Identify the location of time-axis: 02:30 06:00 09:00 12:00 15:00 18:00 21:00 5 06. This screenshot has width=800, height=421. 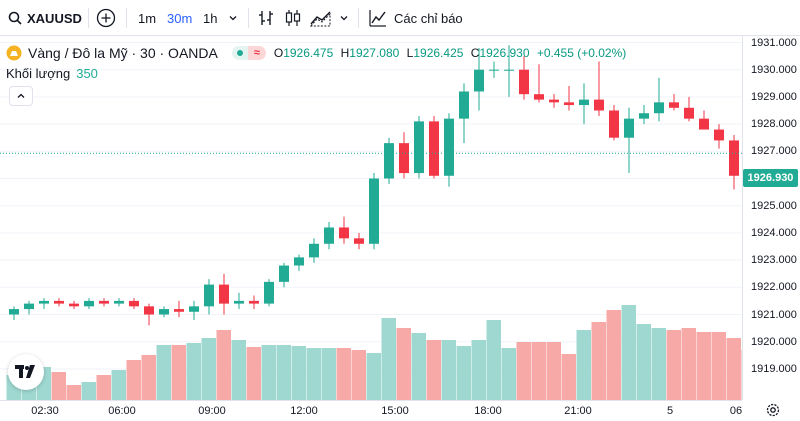
(371, 410).